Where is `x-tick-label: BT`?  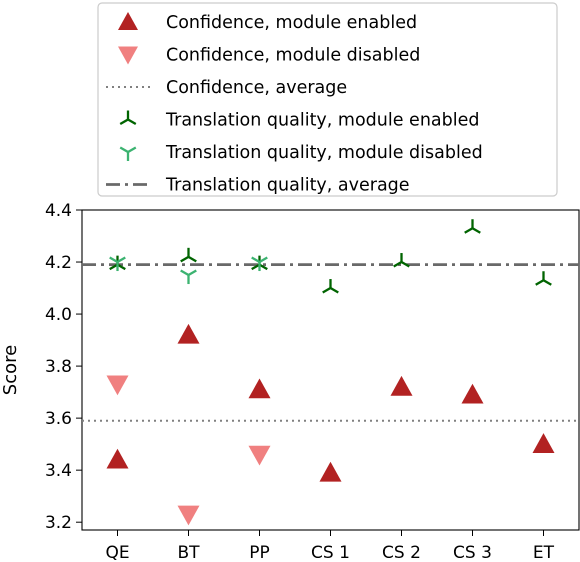 x-tick-label: BT is located at coordinates (188, 552).